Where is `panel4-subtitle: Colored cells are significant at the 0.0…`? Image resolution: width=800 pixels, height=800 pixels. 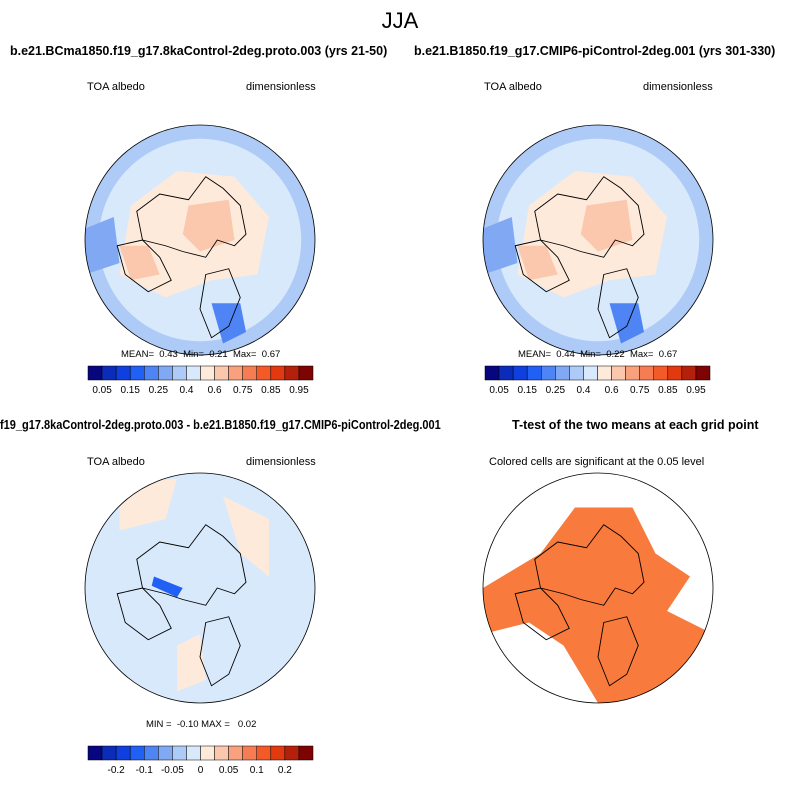 panel4-subtitle: Colored cells are significant at the 0.0… is located at coordinates (597, 462).